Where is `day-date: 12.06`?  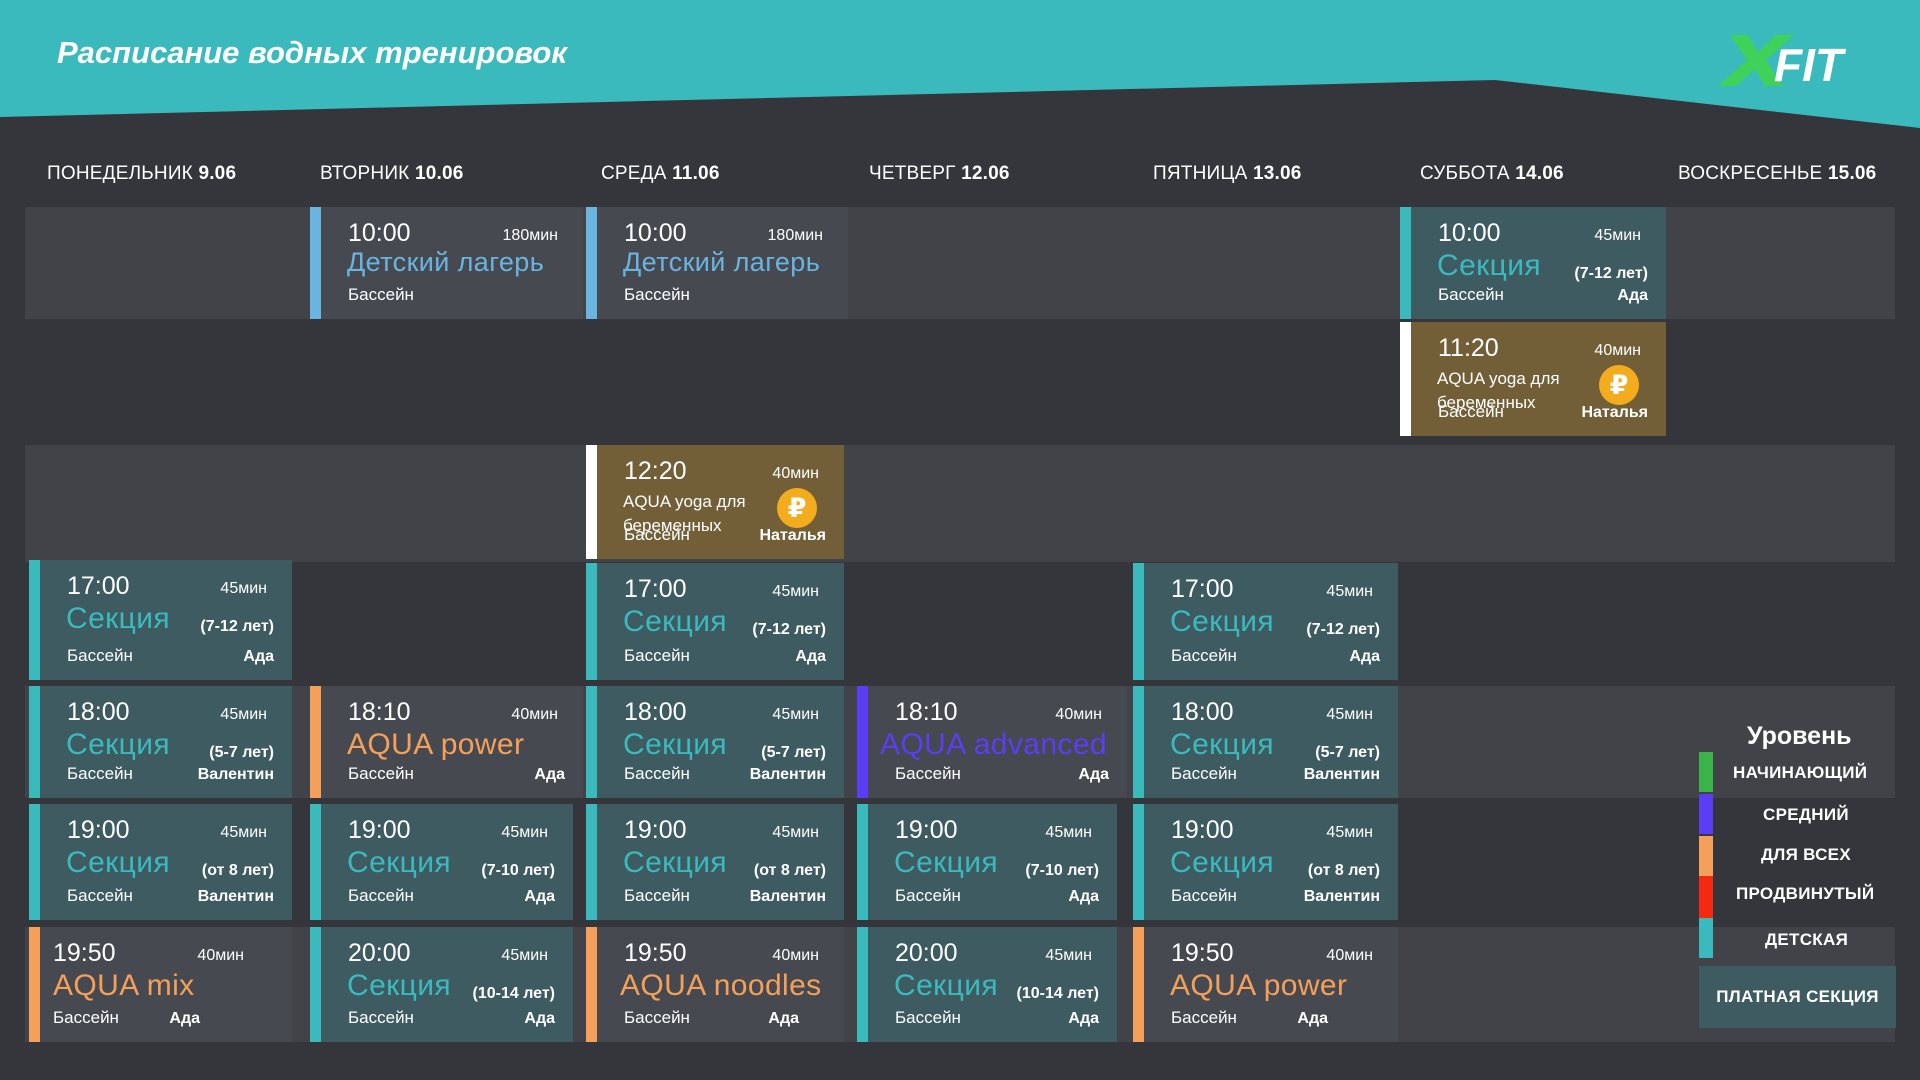
day-date: 12.06 is located at coordinates (985, 173).